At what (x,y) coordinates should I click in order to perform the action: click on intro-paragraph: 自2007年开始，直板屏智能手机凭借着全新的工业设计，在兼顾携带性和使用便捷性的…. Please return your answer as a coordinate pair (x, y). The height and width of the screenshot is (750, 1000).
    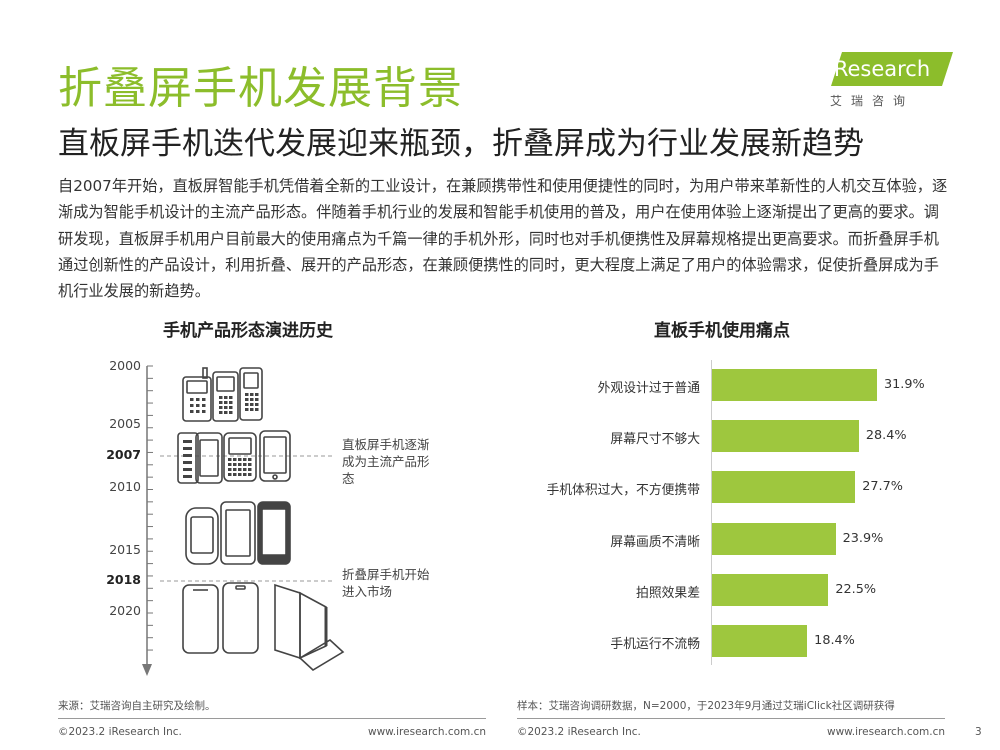
    Looking at the image, I should click on (503, 239).